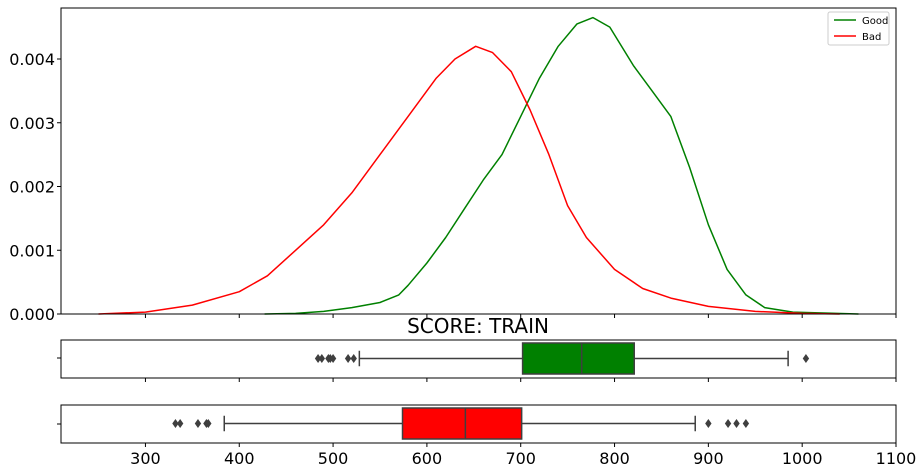 The height and width of the screenshot is (471, 923). Describe the element at coordinates (896, 458) in the screenshot. I see `x-tick-label: 1100` at that location.